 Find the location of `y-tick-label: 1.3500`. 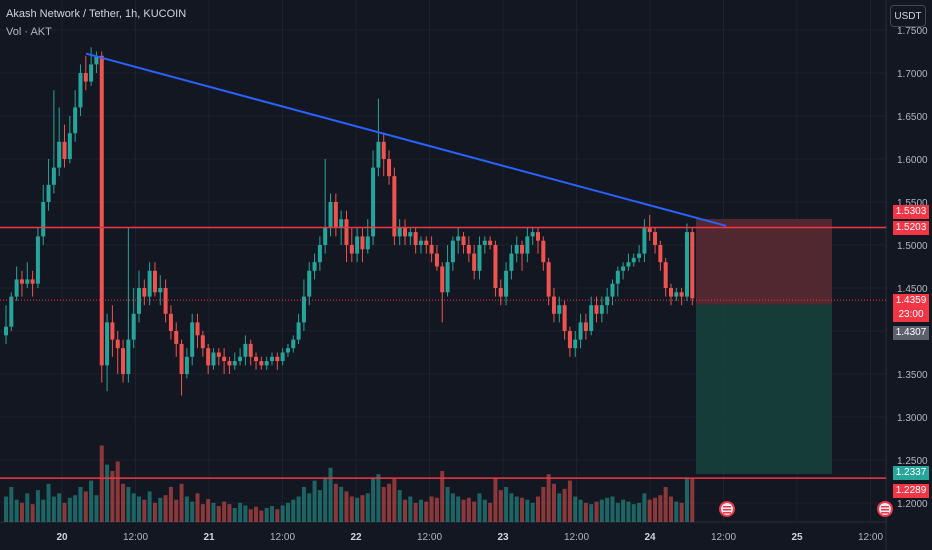

y-tick-label: 1.3500 is located at coordinates (912, 375).